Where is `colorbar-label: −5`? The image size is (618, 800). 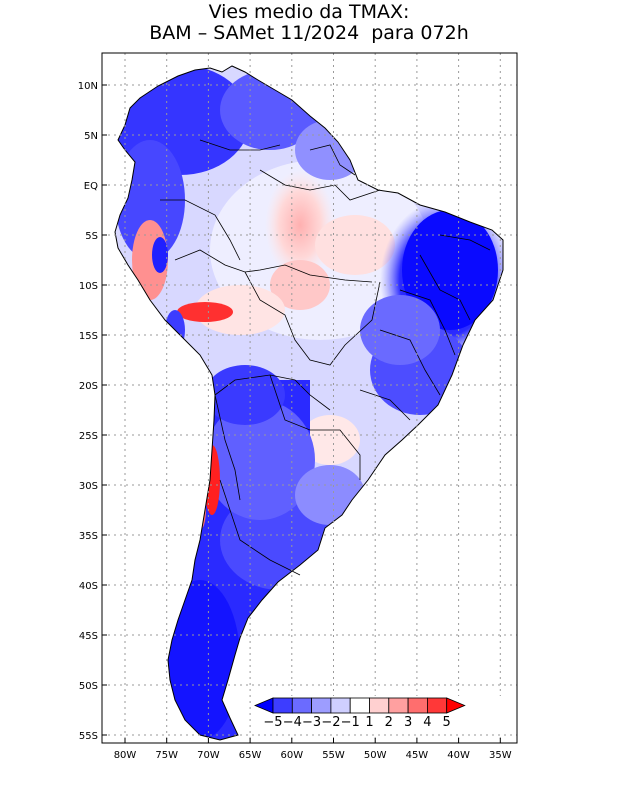 colorbar-label: −5 is located at coordinates (272, 722).